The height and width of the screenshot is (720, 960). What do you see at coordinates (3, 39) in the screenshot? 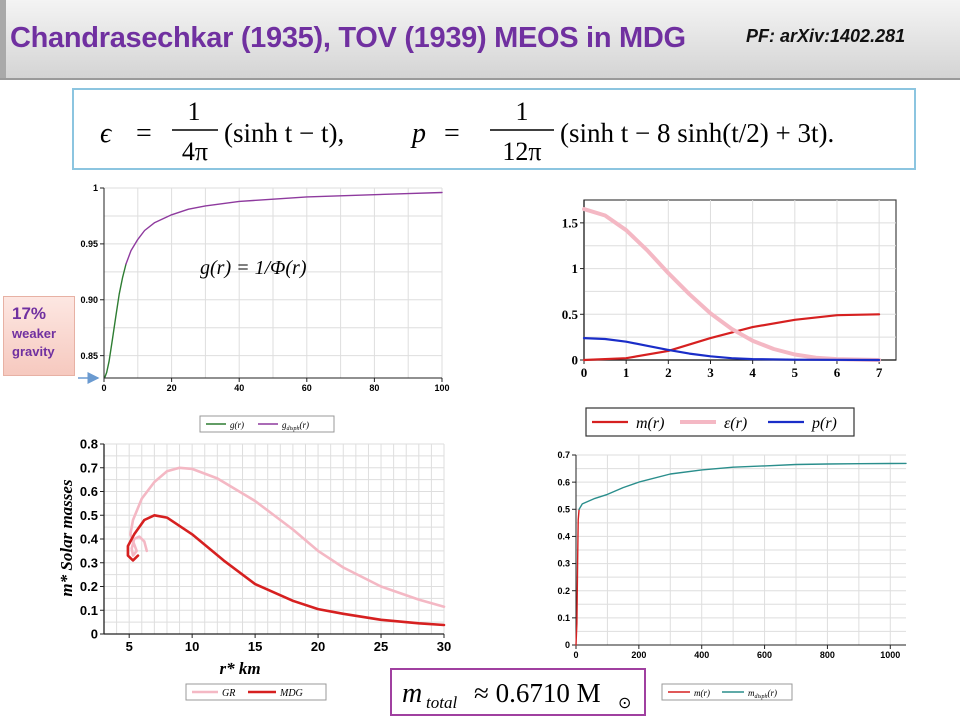
I see `title-bar-edge` at bounding box center [3, 39].